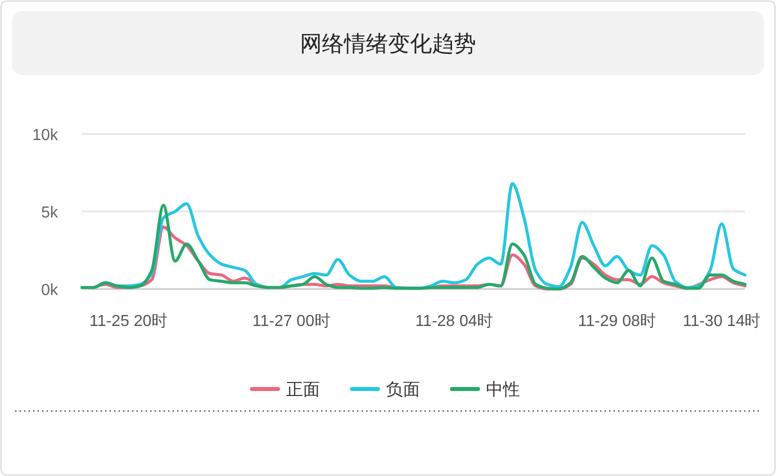 This screenshot has width=776, height=476. I want to click on legend-label: 中性, so click(503, 389).